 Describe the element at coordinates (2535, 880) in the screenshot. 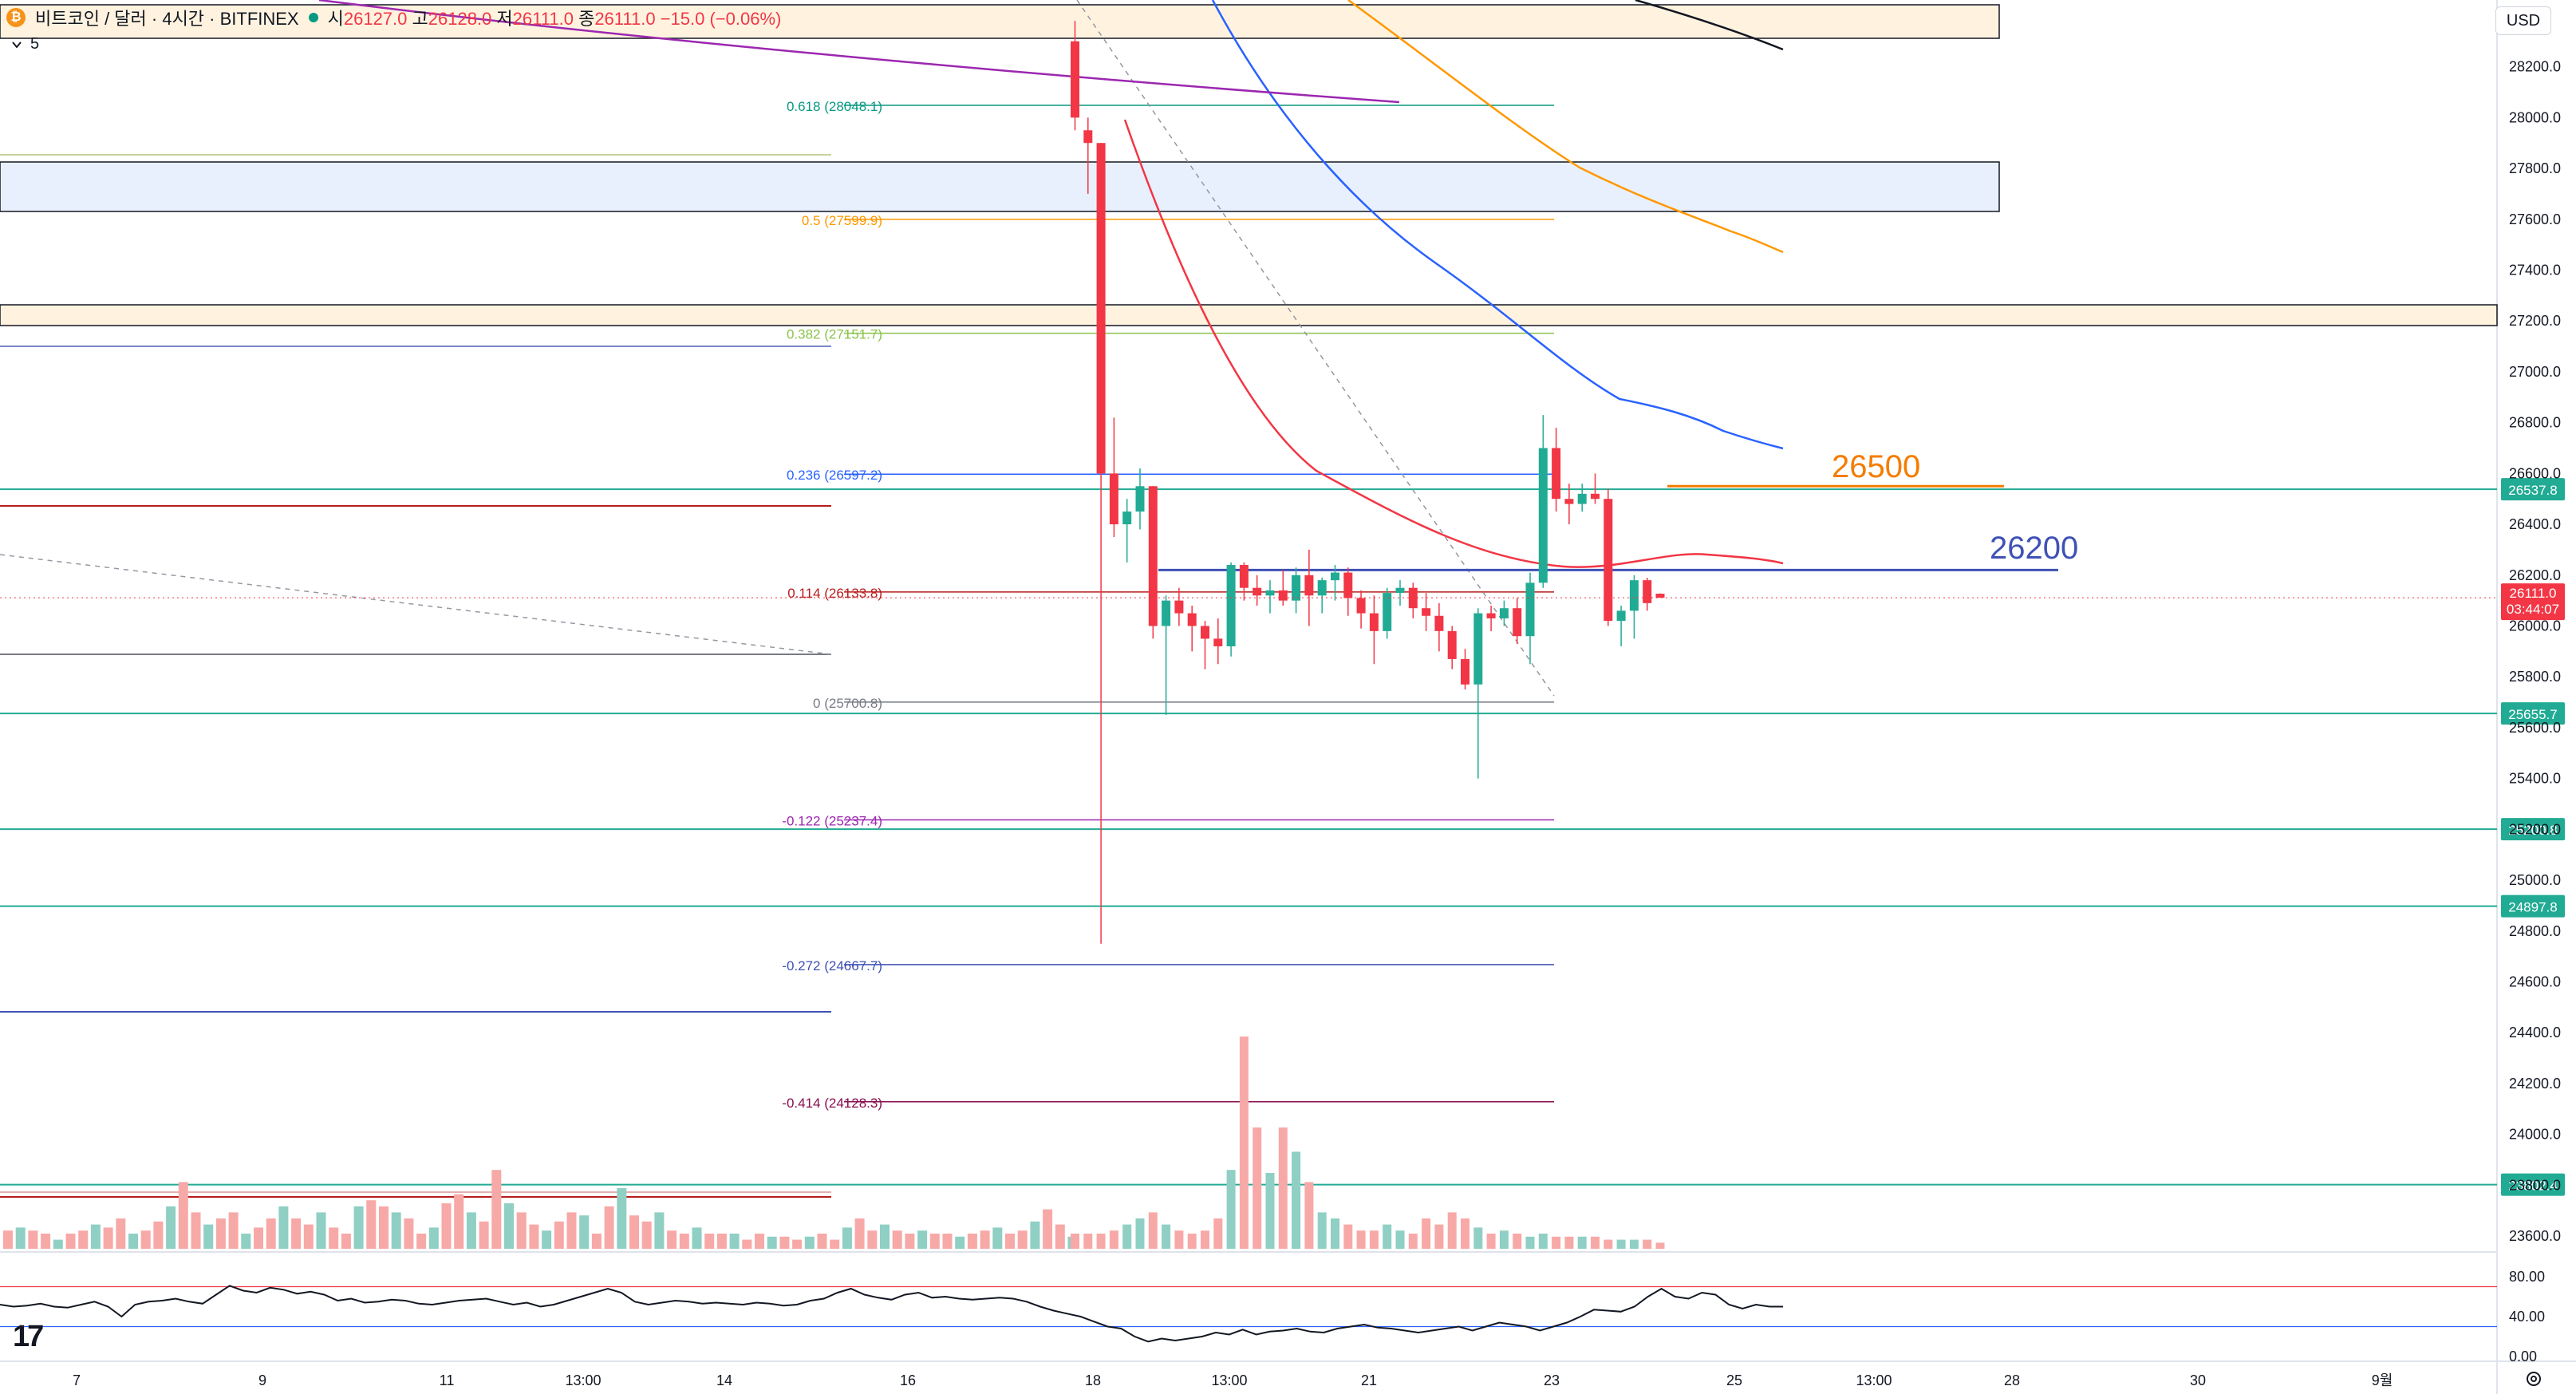

I see `price-tick-label: 25000.0` at that location.